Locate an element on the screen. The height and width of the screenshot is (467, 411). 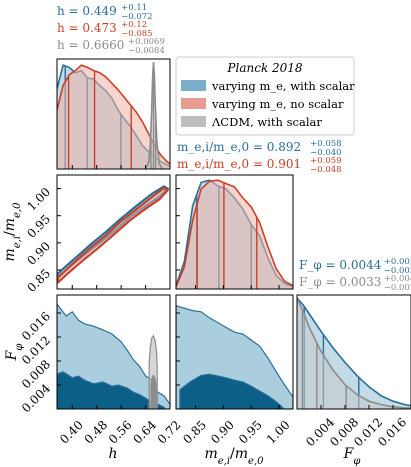
joint-F-vs-h is located at coordinates (113, 355).